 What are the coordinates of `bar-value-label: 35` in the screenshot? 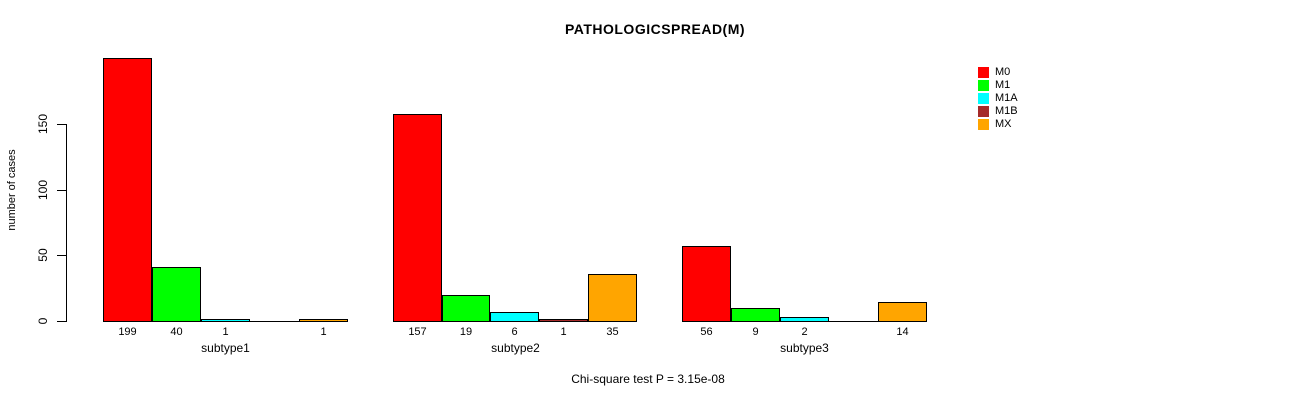 It's located at (612, 332).